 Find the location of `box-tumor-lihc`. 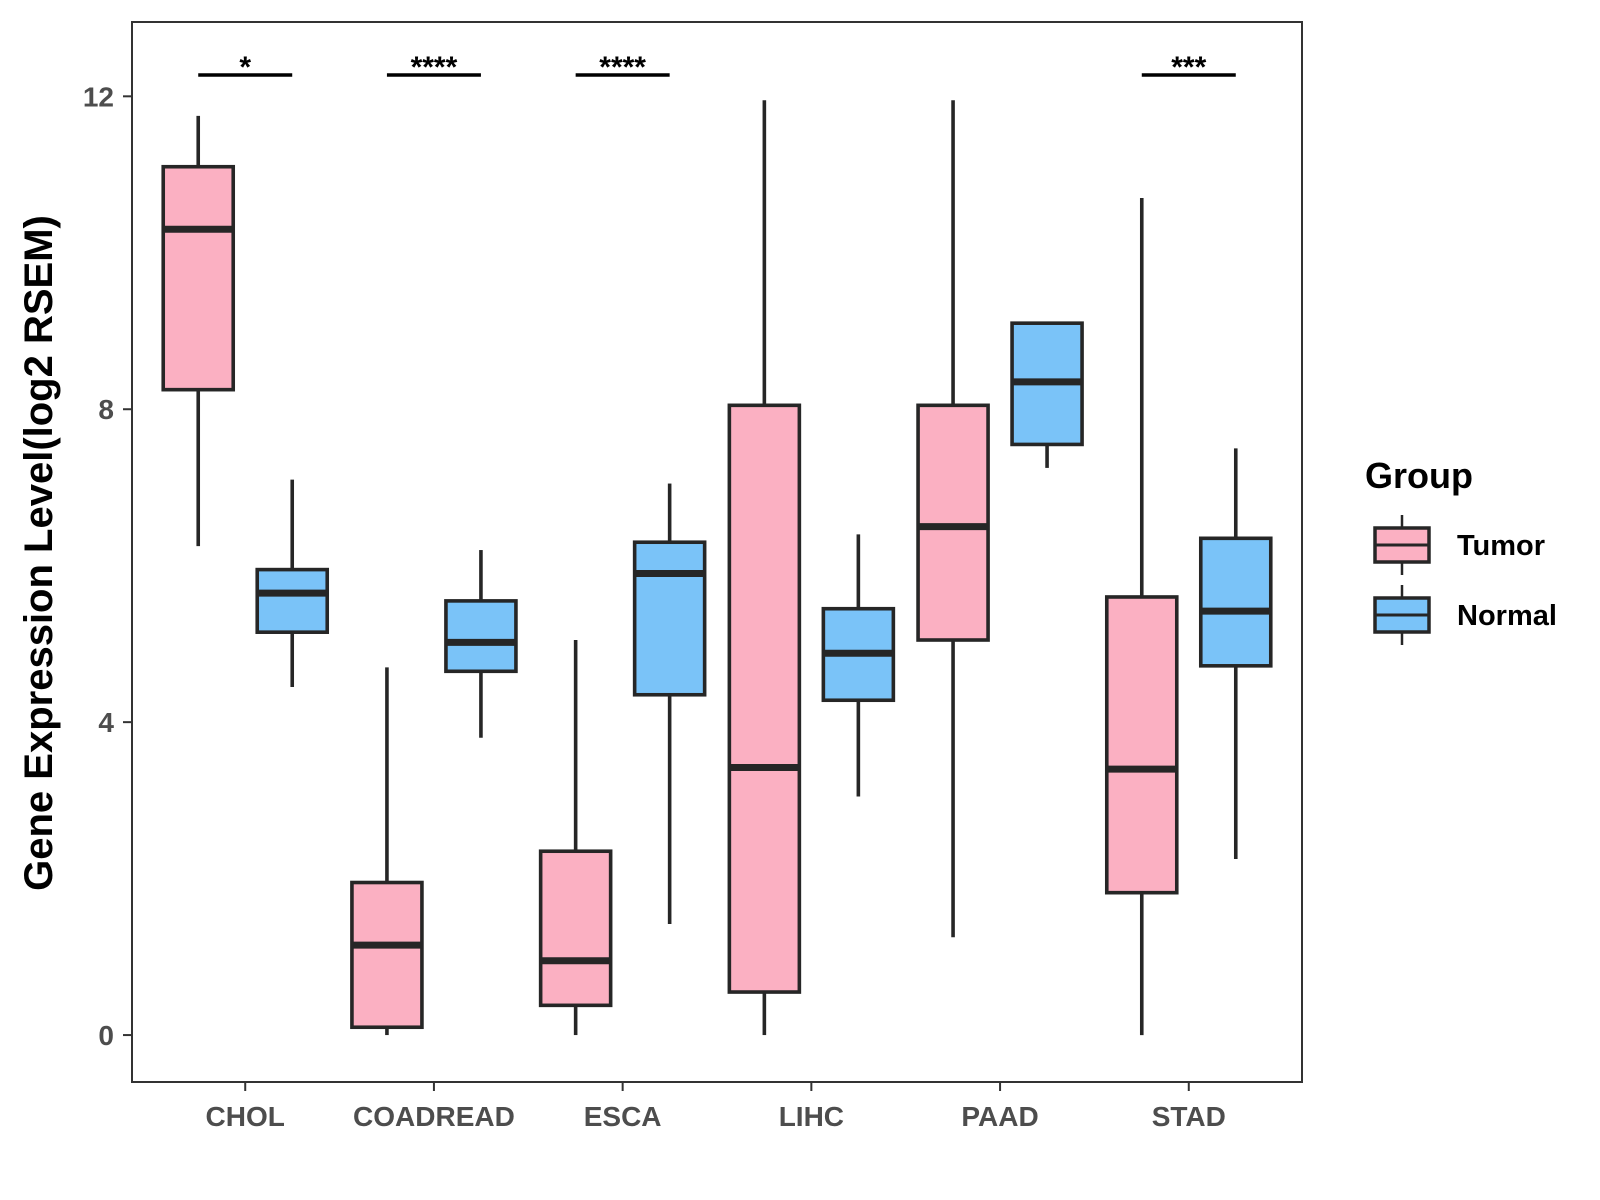

box-tumor-lihc is located at coordinates (764, 698).